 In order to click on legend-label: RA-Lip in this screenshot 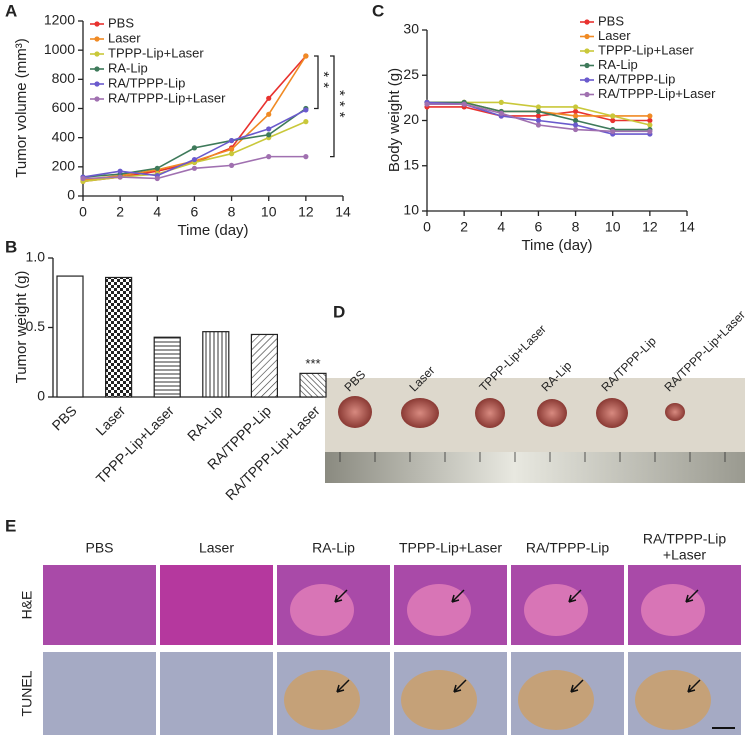, I will do `click(128, 67)`.